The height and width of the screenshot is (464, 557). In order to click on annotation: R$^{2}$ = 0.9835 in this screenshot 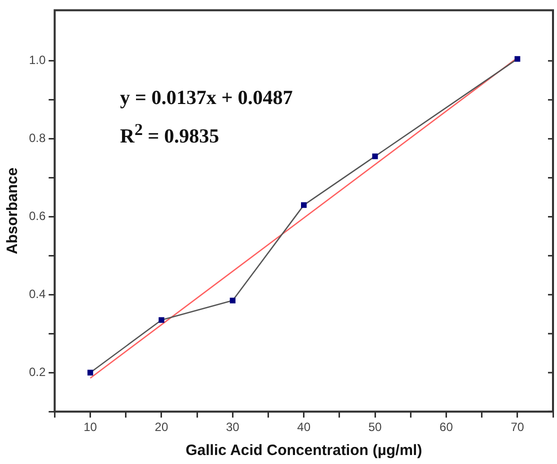, I will do `click(170, 134)`.